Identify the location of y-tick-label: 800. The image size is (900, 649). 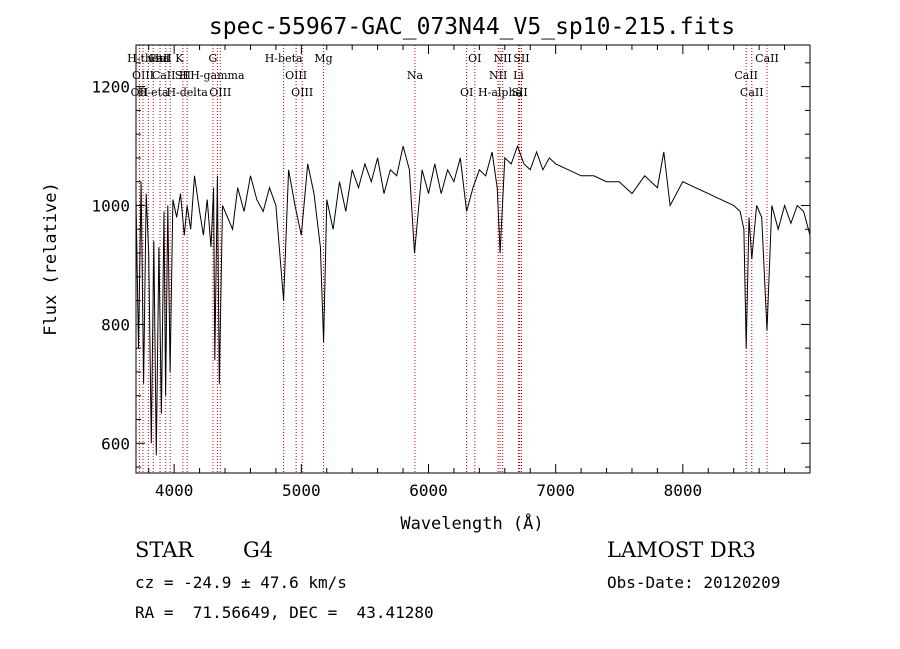
(115, 324).